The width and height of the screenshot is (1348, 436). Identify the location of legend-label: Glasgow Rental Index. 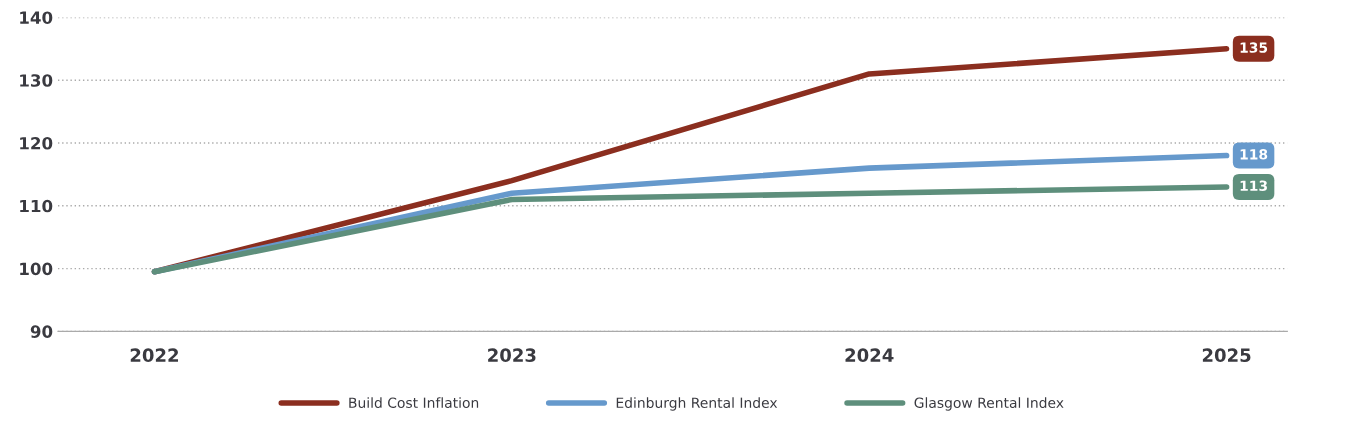
(989, 404).